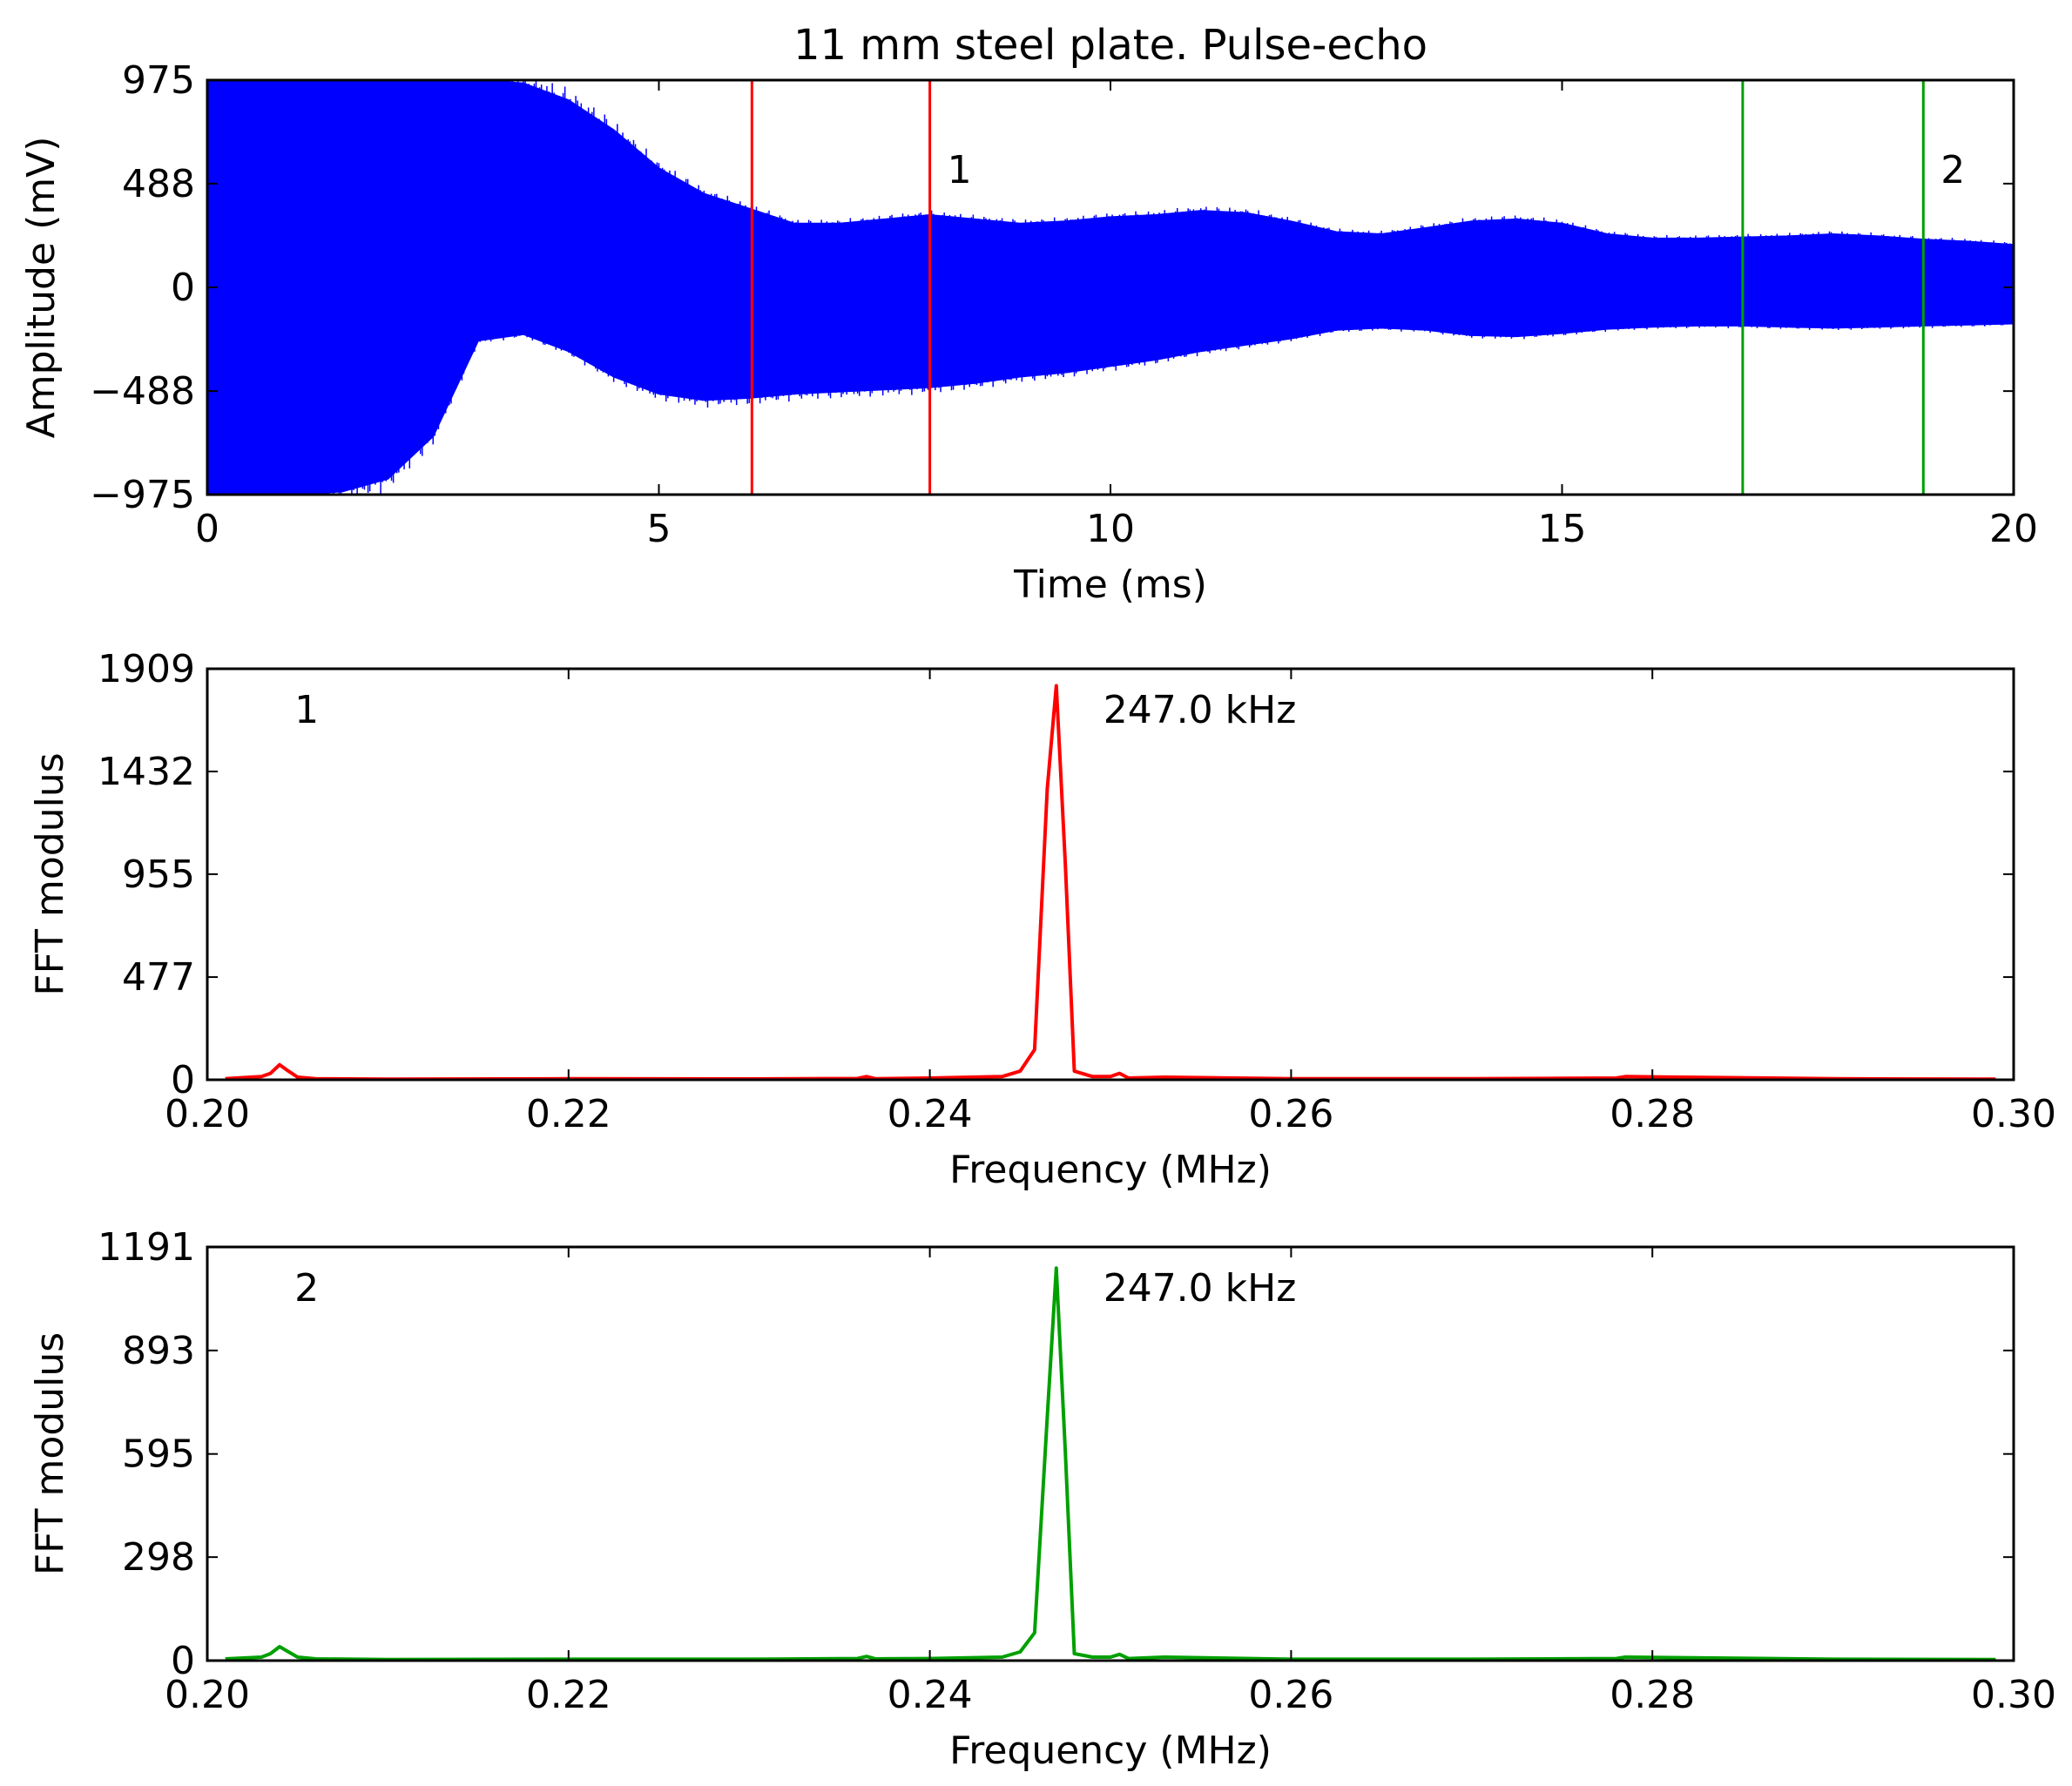  What do you see at coordinates (142, 391) in the screenshot?
I see `y-tick-label: −488` at bounding box center [142, 391].